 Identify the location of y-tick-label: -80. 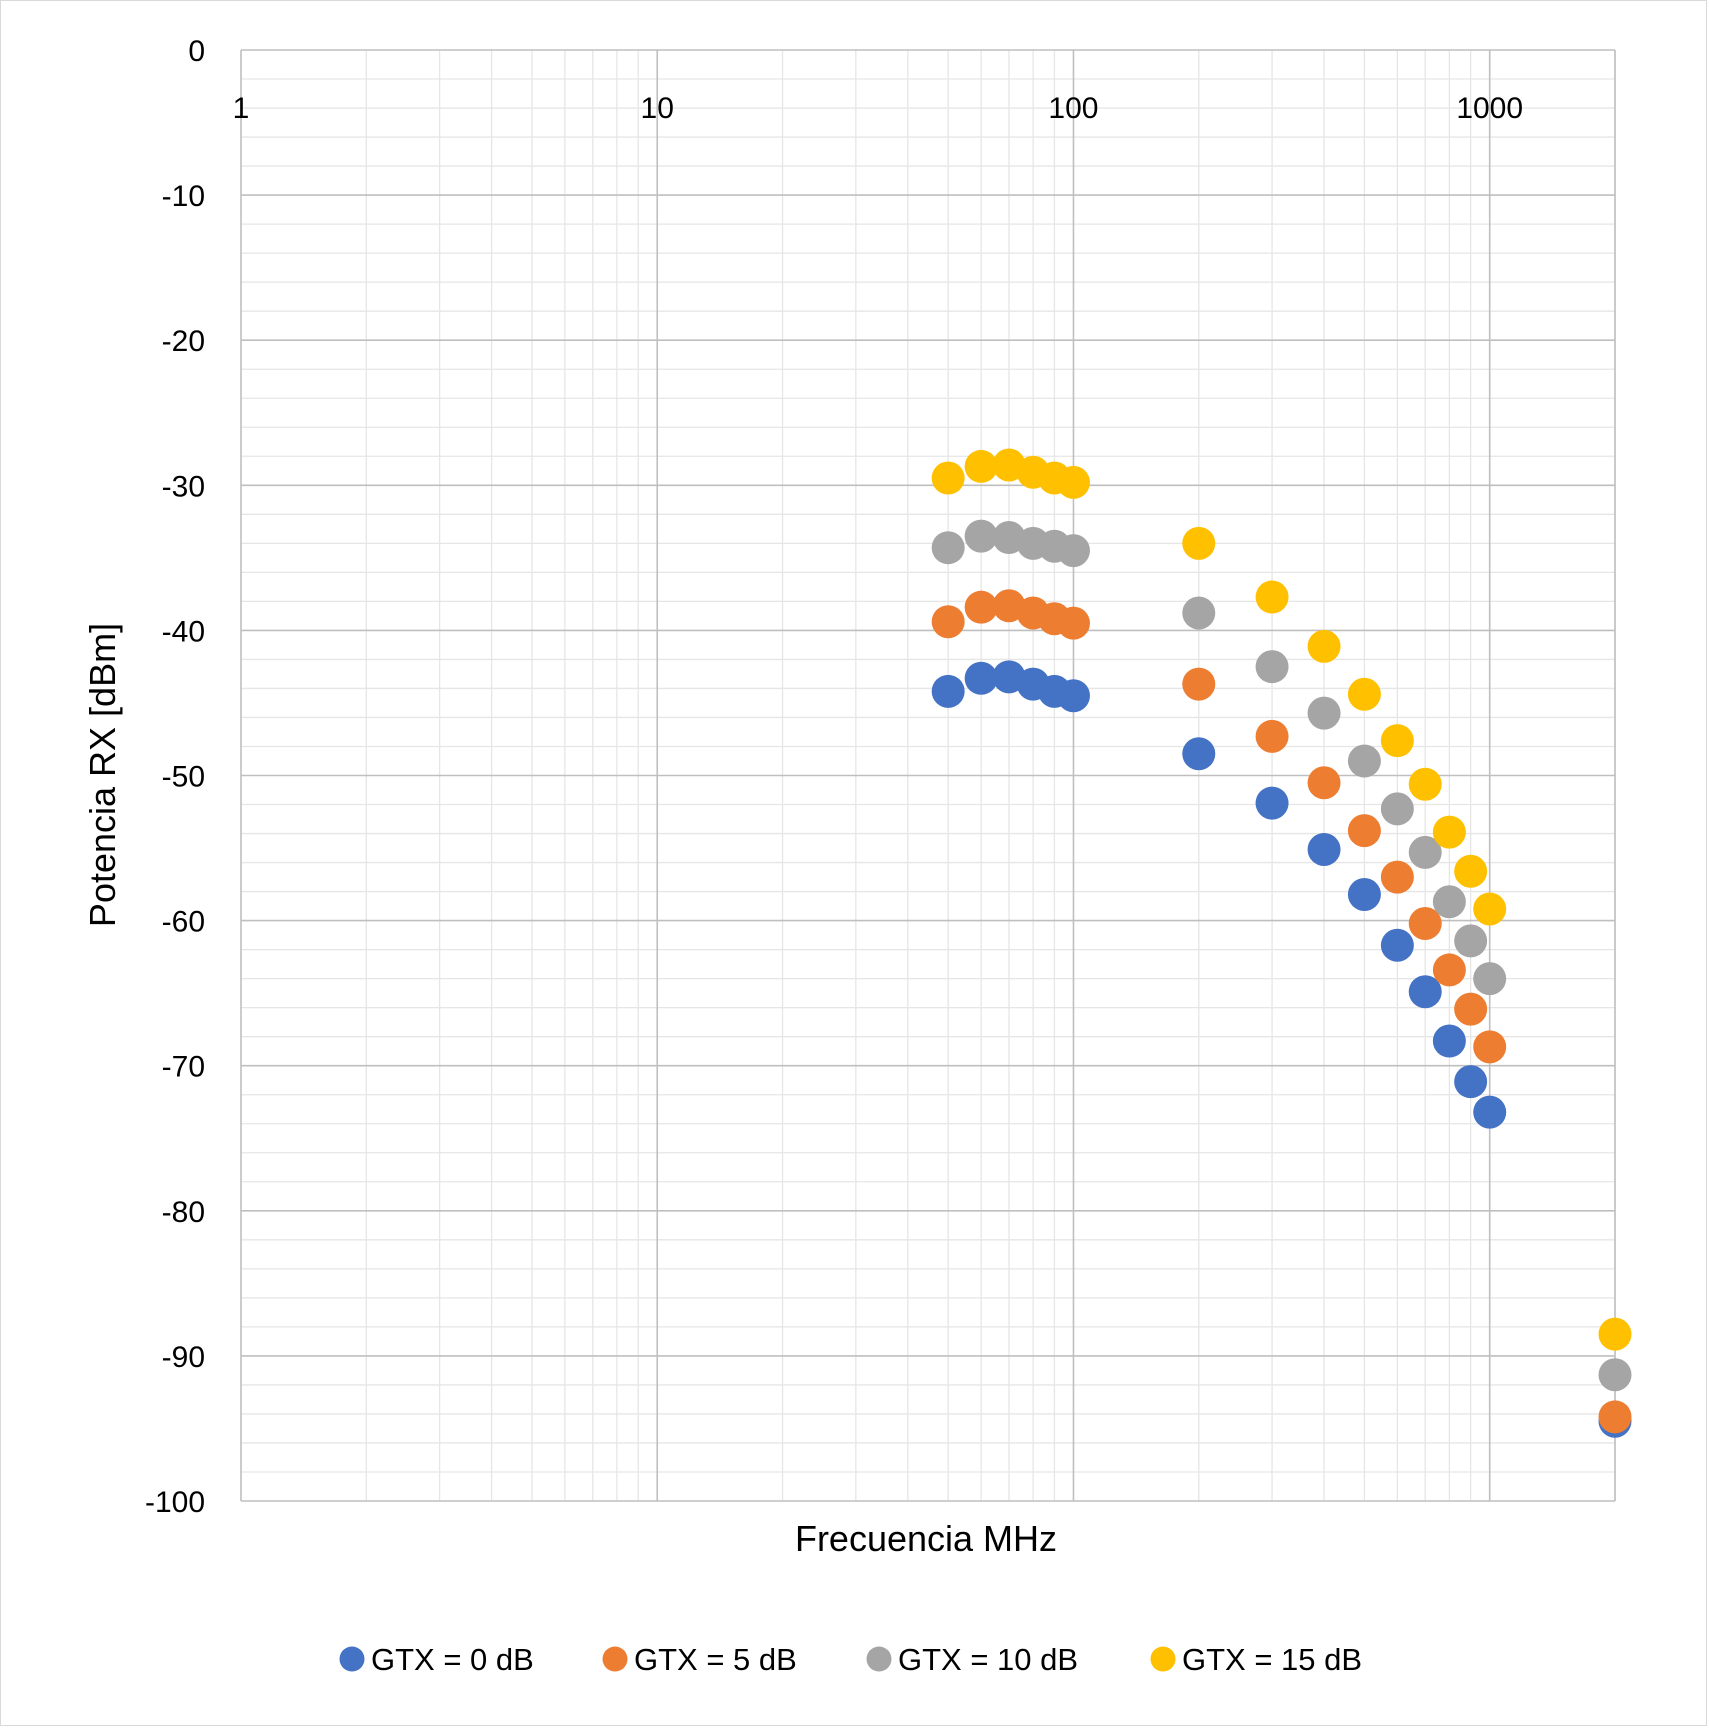
(183, 1212).